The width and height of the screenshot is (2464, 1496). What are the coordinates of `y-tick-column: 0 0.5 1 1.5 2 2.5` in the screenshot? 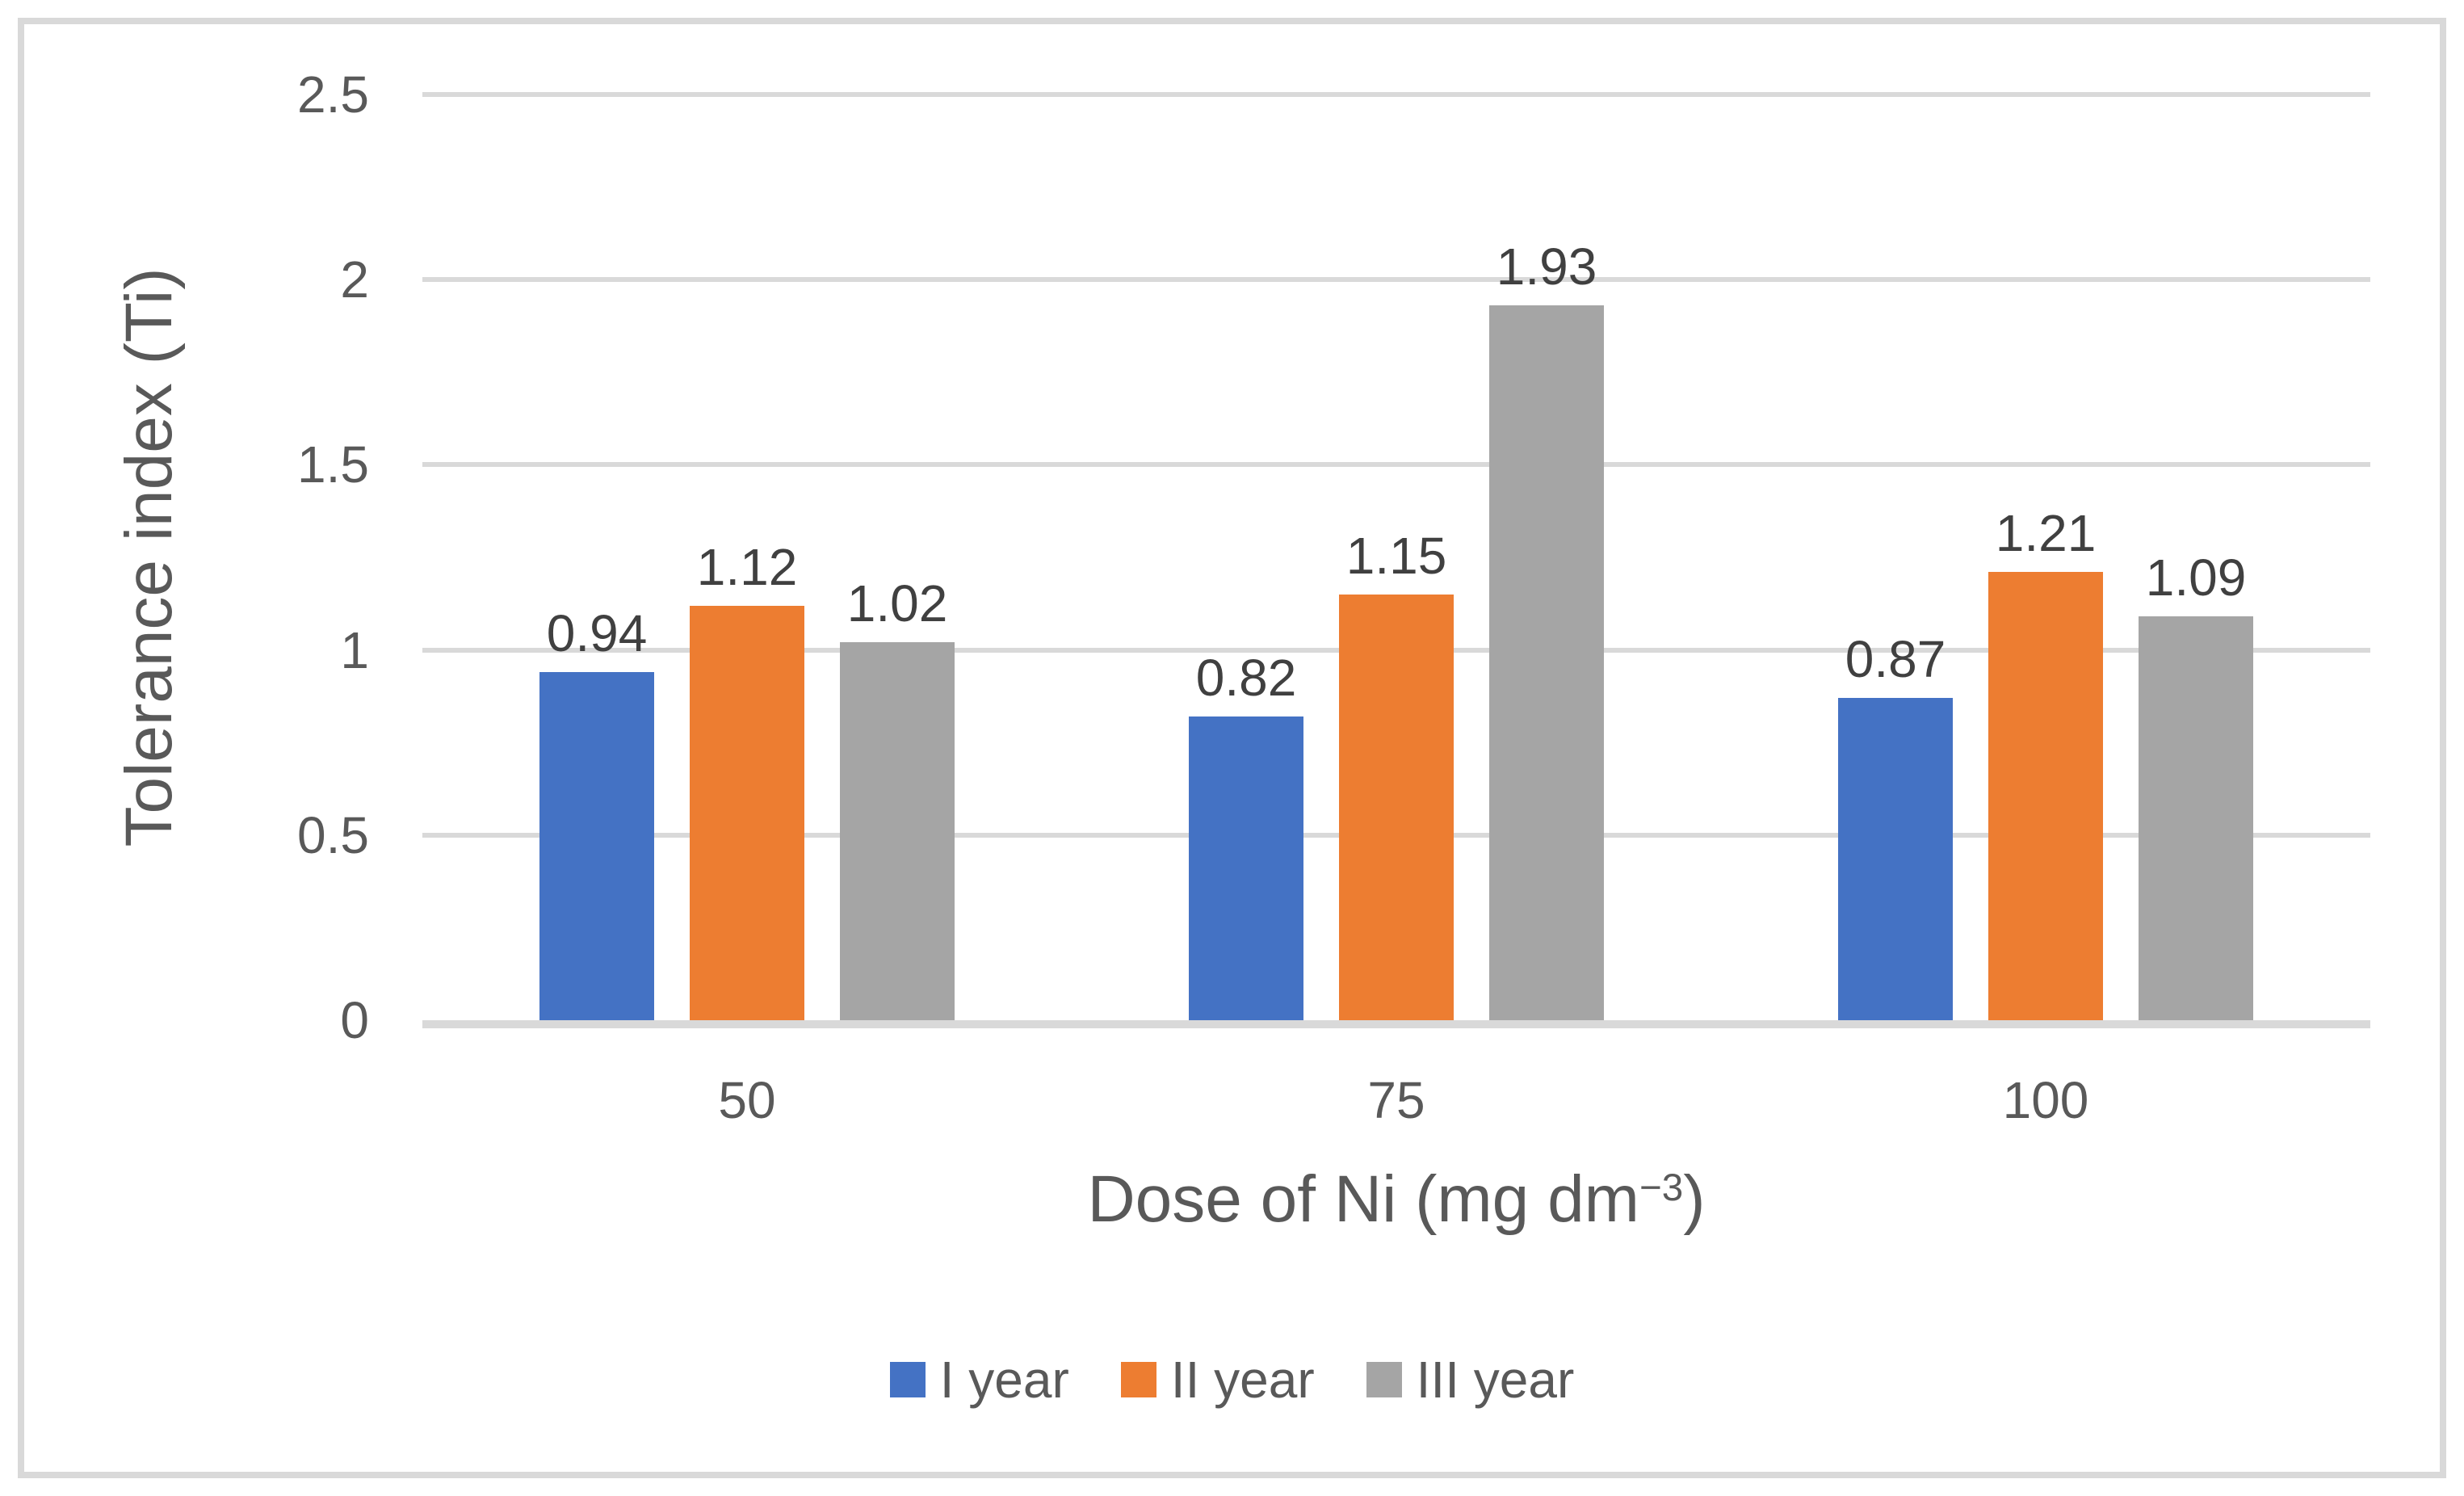 It's located at (184, 557).